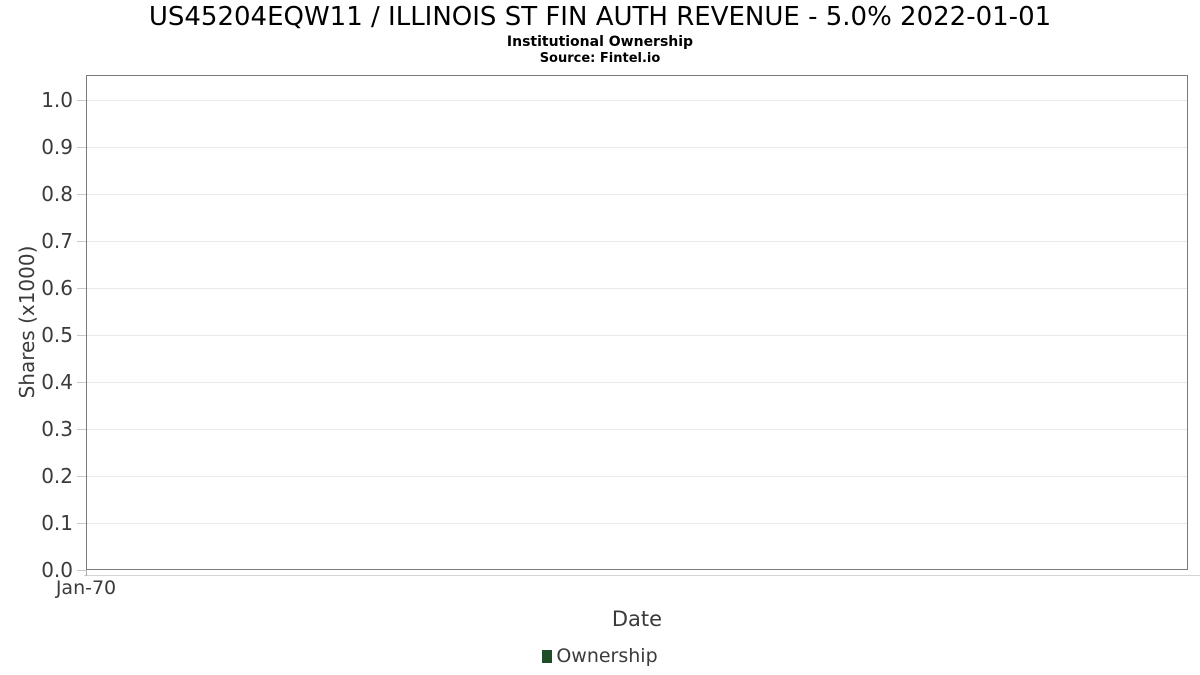 This screenshot has height=675, width=1200. Describe the element at coordinates (57, 476) in the screenshot. I see `y-tick-label: 0.2` at that location.